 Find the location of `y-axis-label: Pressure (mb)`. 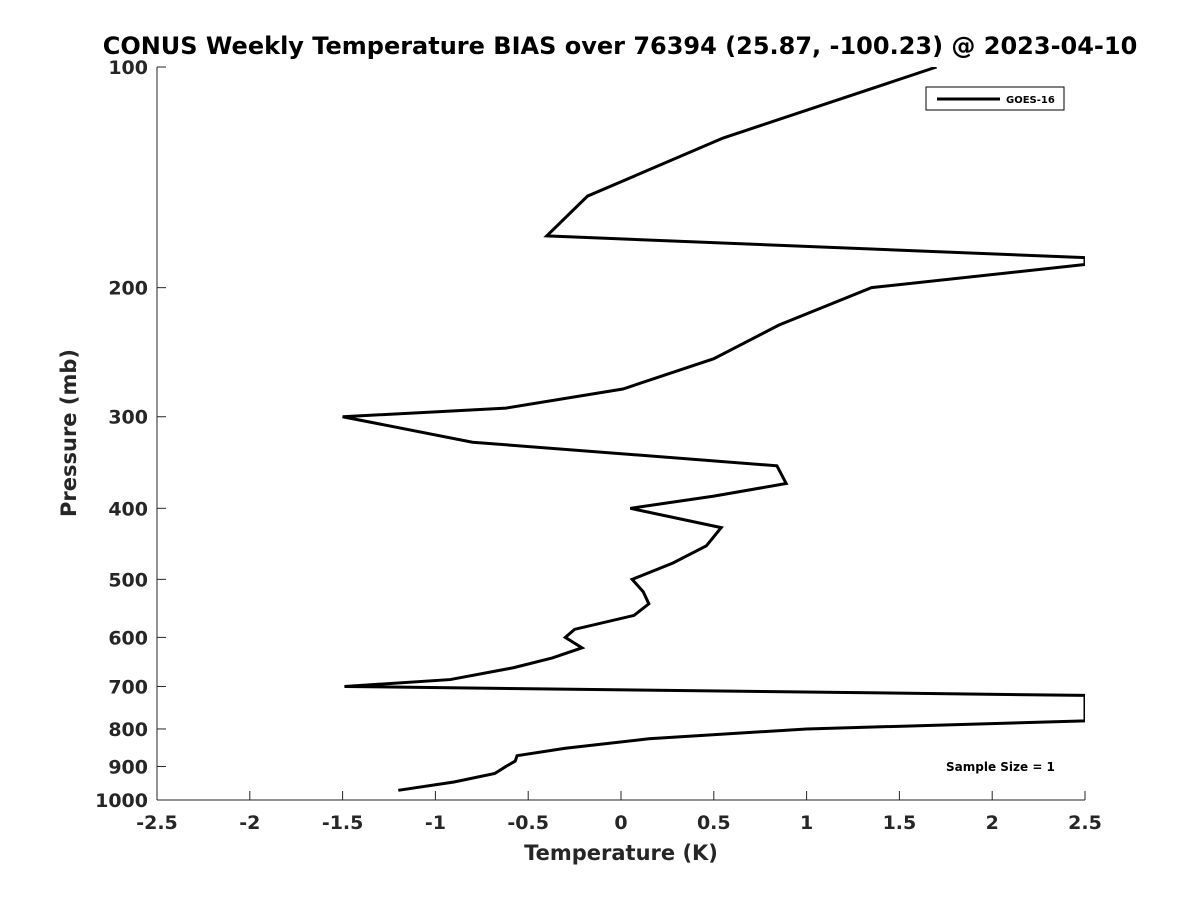

y-axis-label: Pressure (mb) is located at coordinates (69, 433).